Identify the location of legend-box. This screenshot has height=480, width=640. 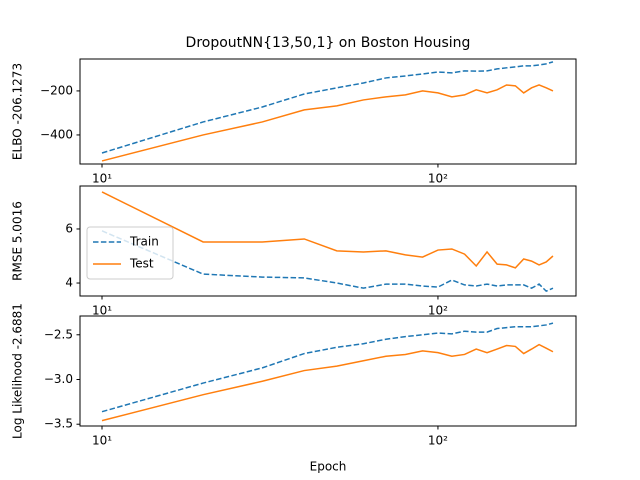
(130, 253).